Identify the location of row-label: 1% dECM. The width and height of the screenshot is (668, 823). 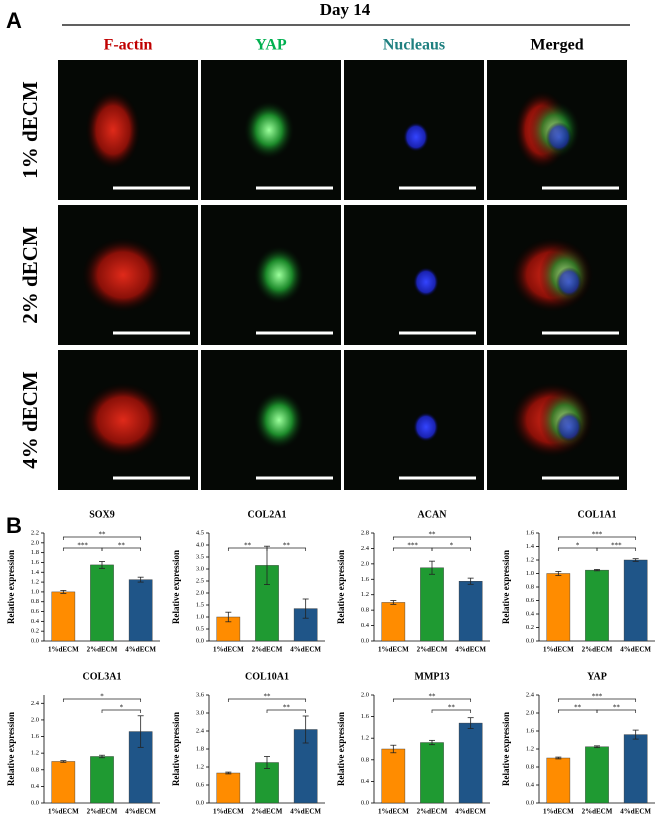
(30, 130).